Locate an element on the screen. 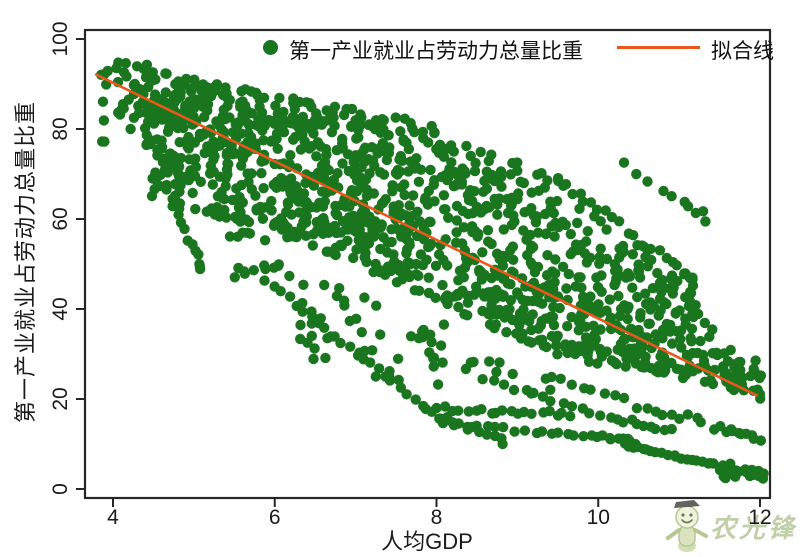 This screenshot has width=800, height=557. x-tick-label: 8 is located at coordinates (436, 517).